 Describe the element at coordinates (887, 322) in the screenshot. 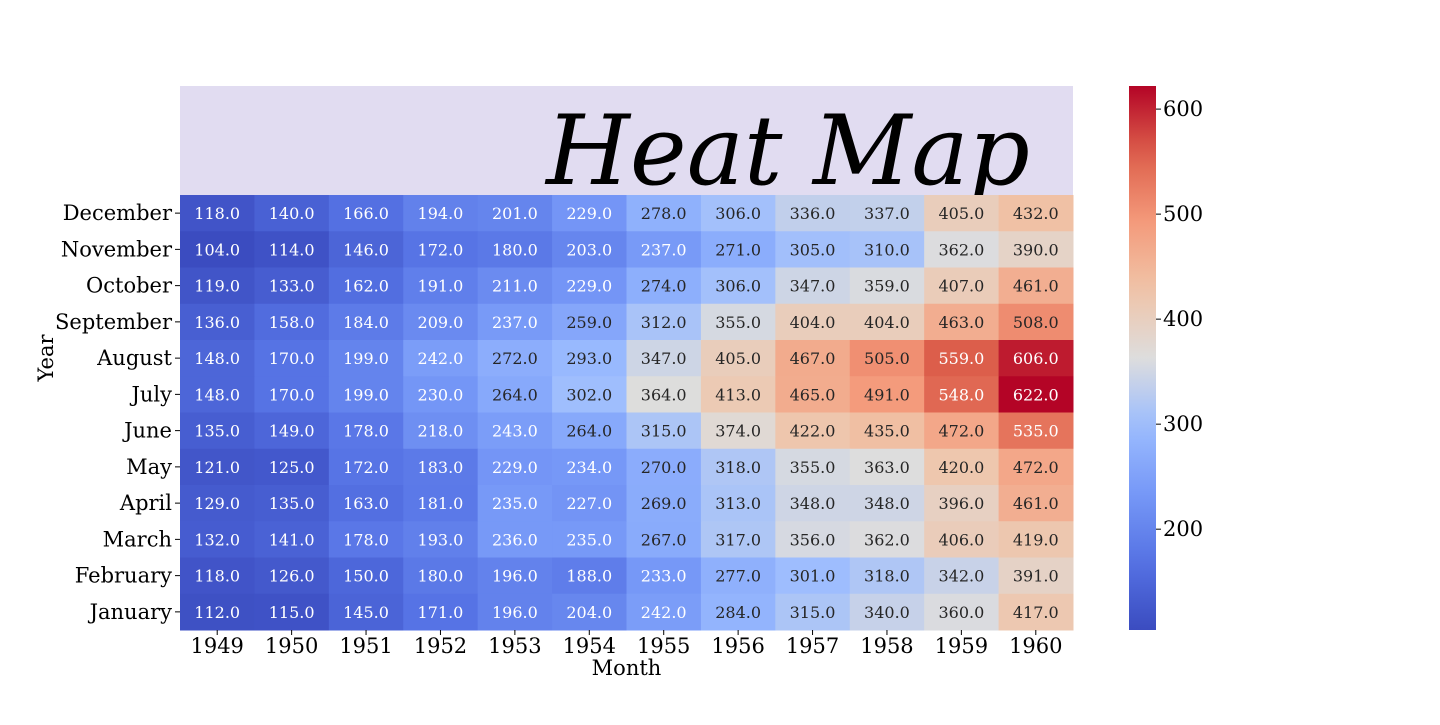

I see `cell-value-label: 404.0` at that location.